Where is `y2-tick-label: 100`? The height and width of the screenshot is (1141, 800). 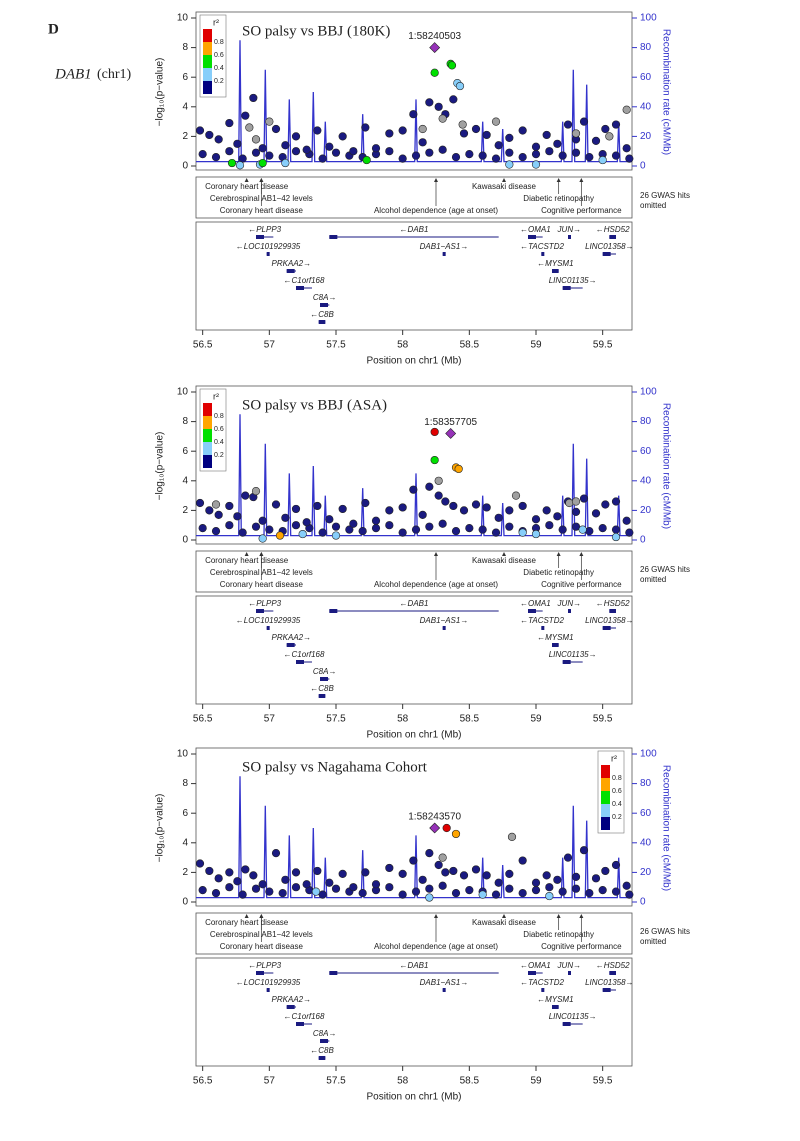 y2-tick-label: 100 is located at coordinates (648, 18).